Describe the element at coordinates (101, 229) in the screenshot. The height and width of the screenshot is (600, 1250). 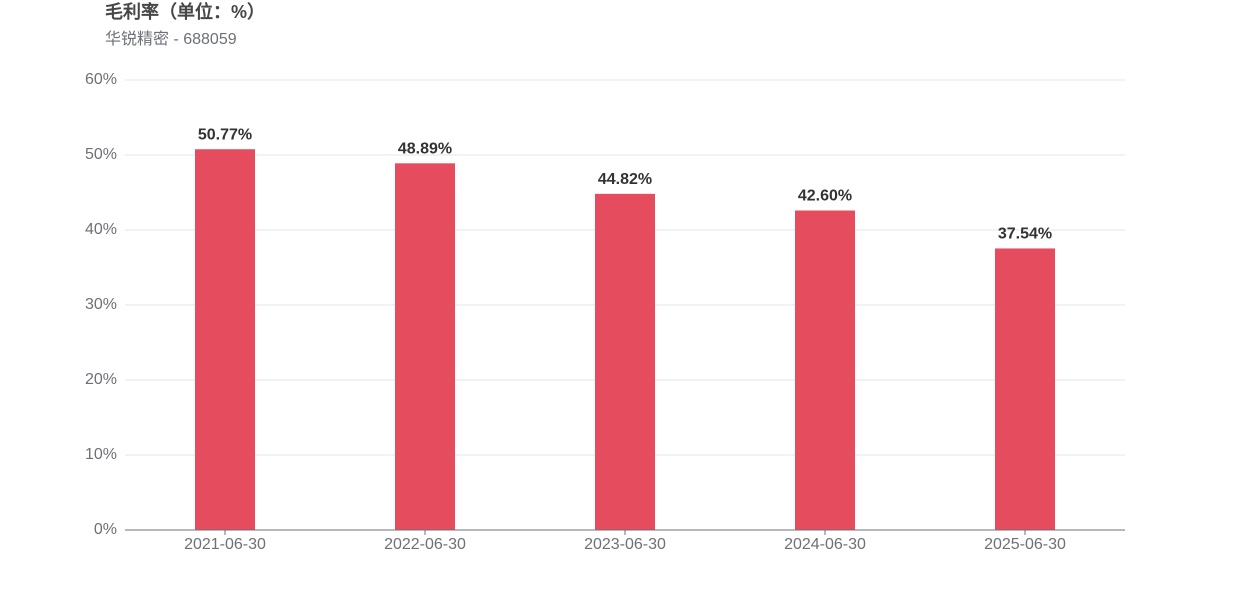
I see `y-tick-label: 40%` at that location.